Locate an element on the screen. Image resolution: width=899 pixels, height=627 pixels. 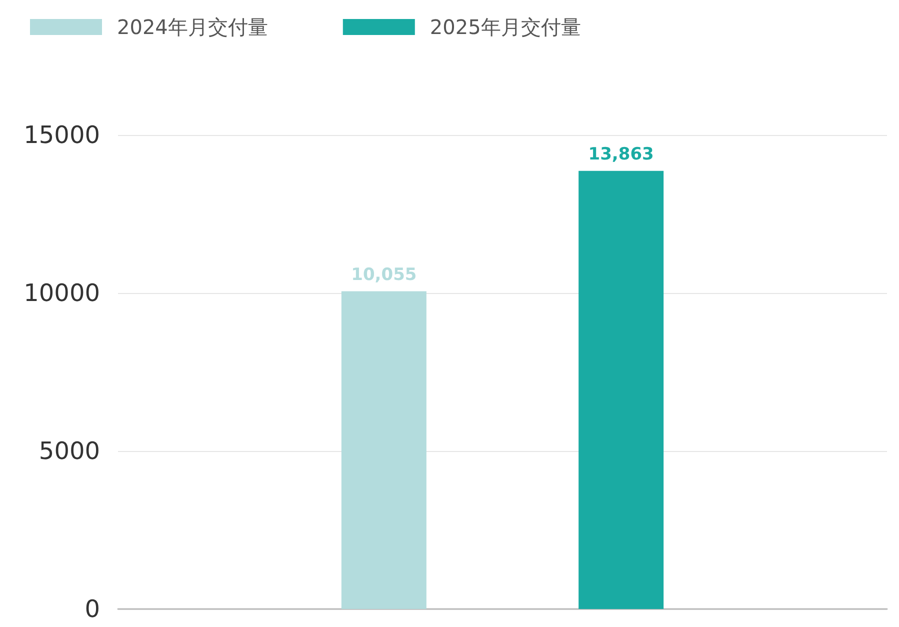
legend-label: 2025年月交付量 is located at coordinates (505, 27).